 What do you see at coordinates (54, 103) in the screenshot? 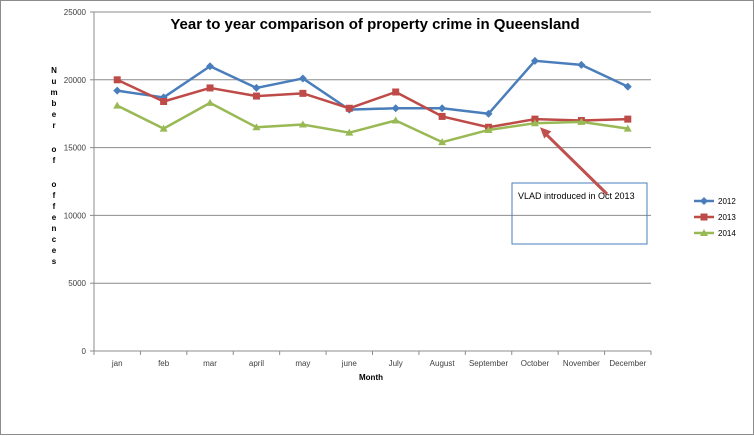
I see `y-axis-title-letter: b` at bounding box center [54, 103].